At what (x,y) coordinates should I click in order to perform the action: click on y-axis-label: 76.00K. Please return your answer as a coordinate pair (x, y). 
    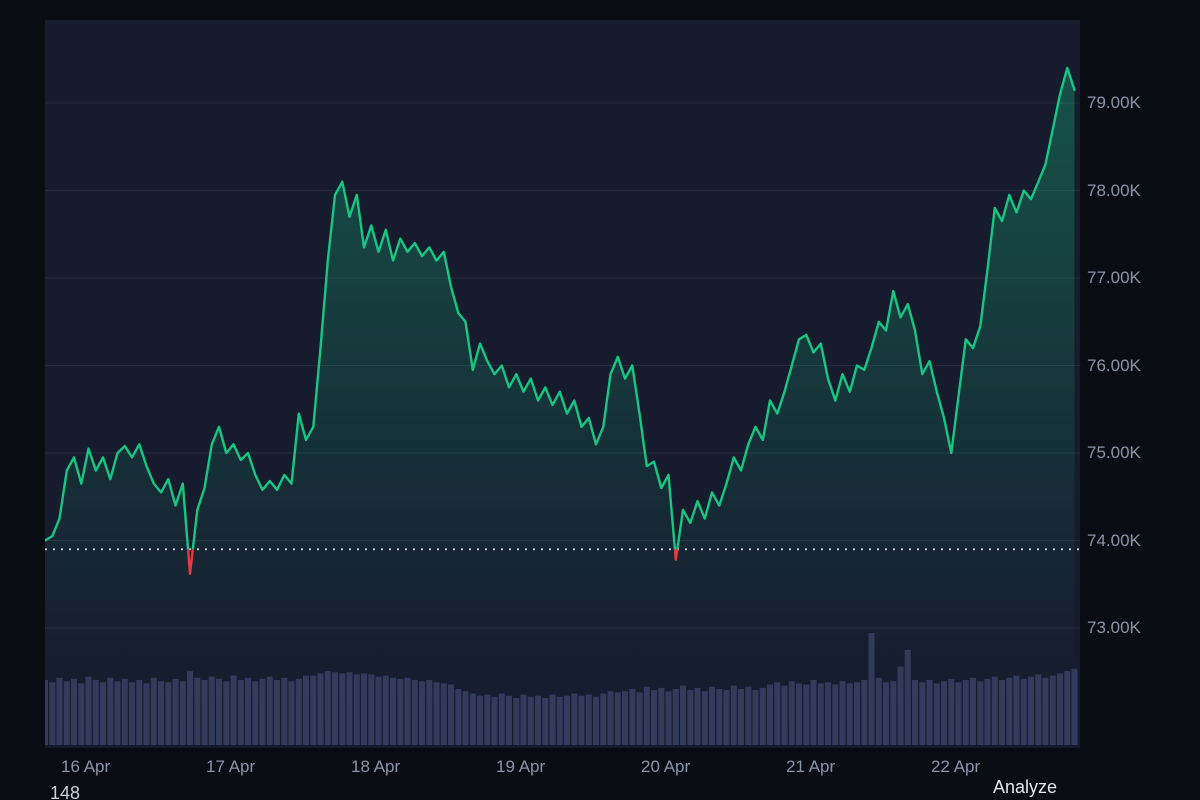
    Looking at the image, I should click on (1114, 365).